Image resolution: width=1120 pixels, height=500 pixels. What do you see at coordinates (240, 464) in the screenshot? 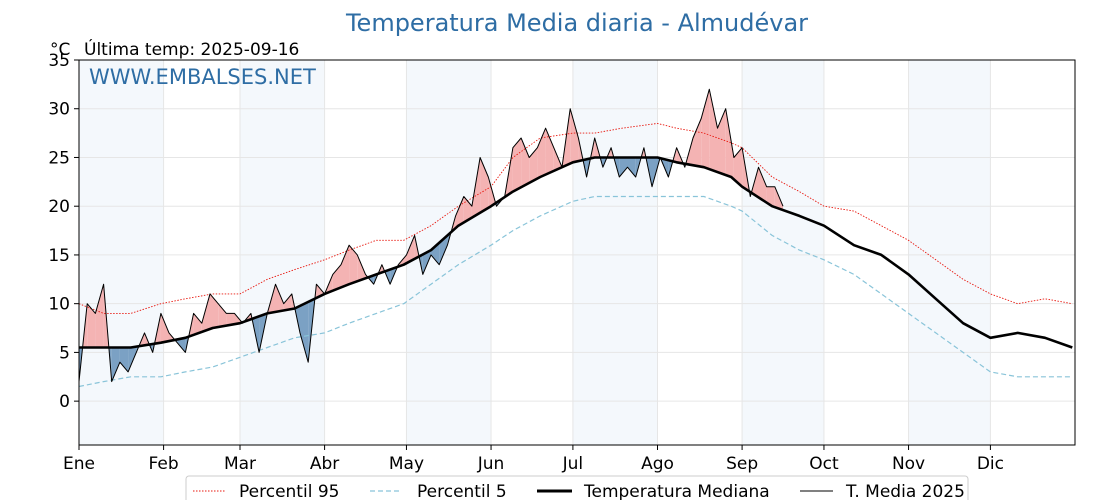
I see `x-tick-label: Mar` at bounding box center [240, 464].